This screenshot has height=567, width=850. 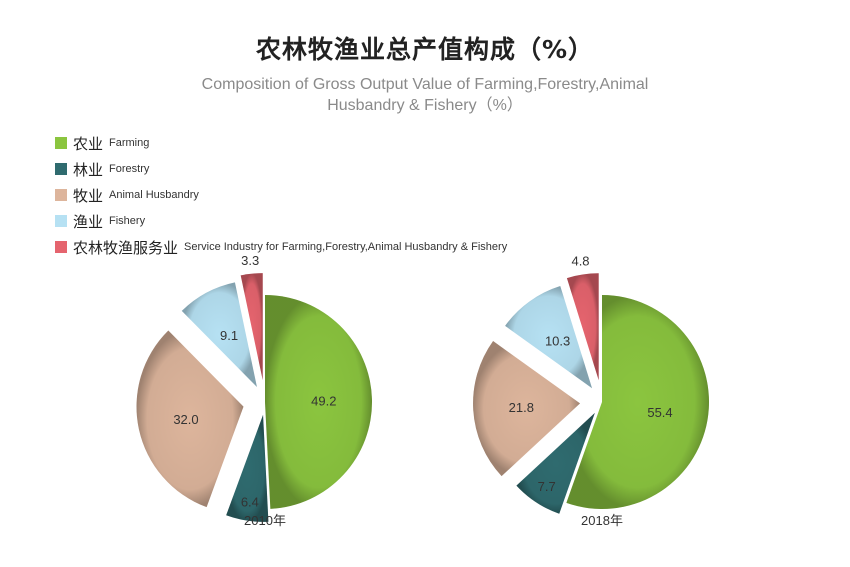 I want to click on legend-swatch-fishery, so click(x=61, y=221).